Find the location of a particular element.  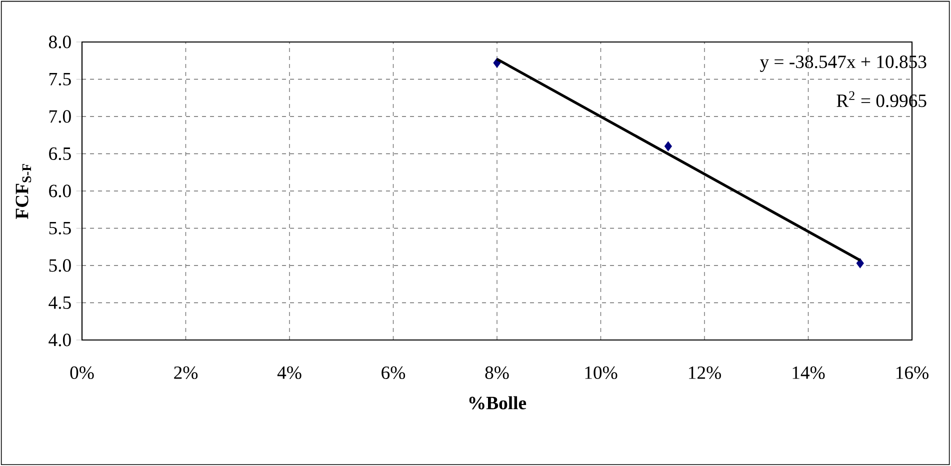

y-tick-label: 5.5 is located at coordinates (60, 228).